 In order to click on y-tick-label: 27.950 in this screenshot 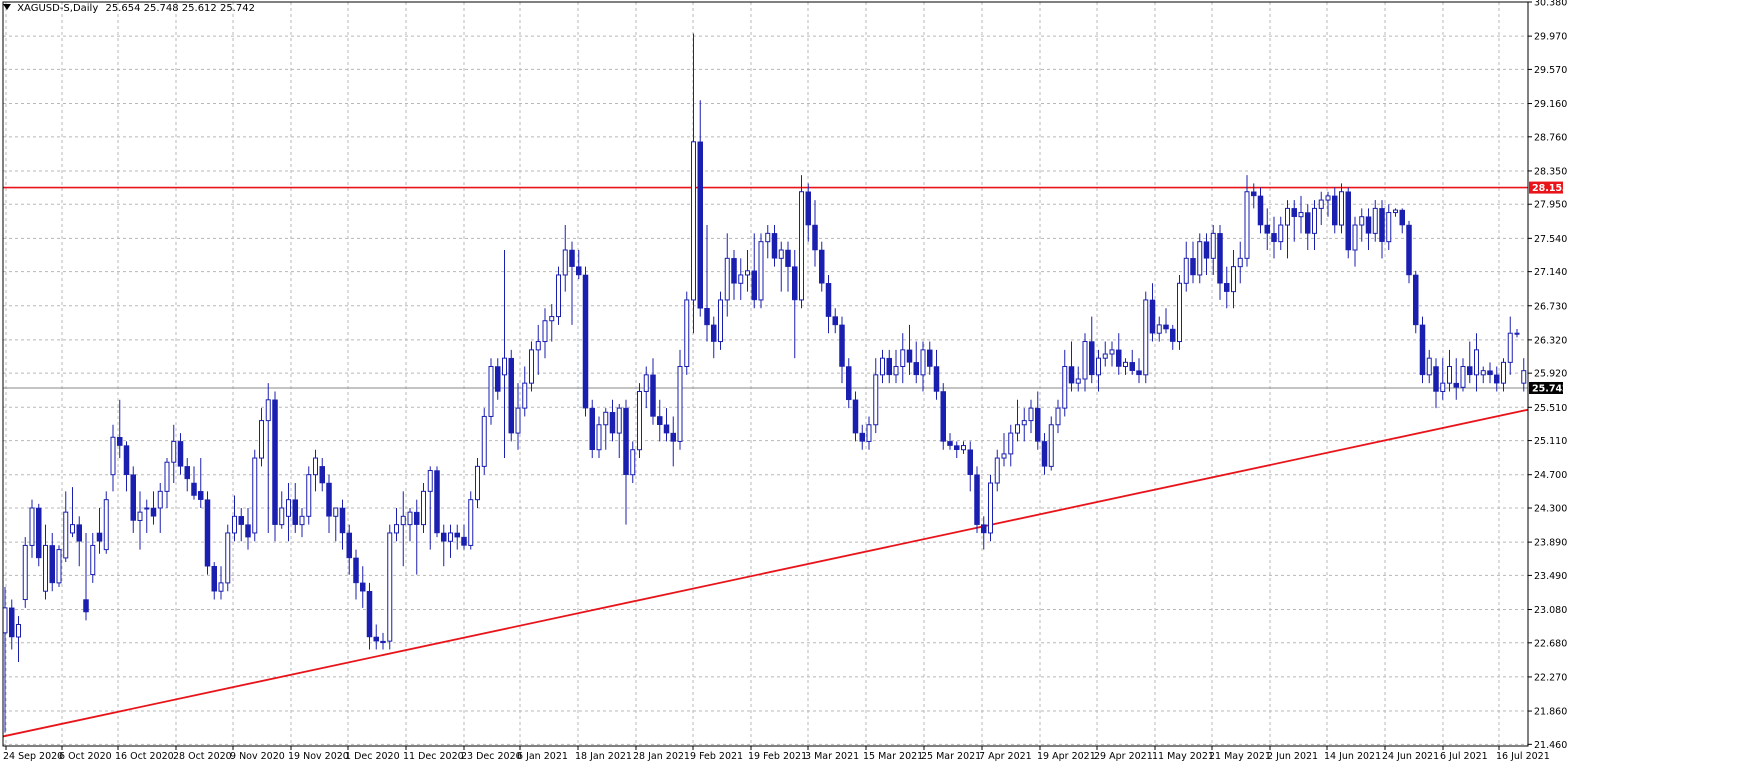, I will do `click(1550, 205)`.